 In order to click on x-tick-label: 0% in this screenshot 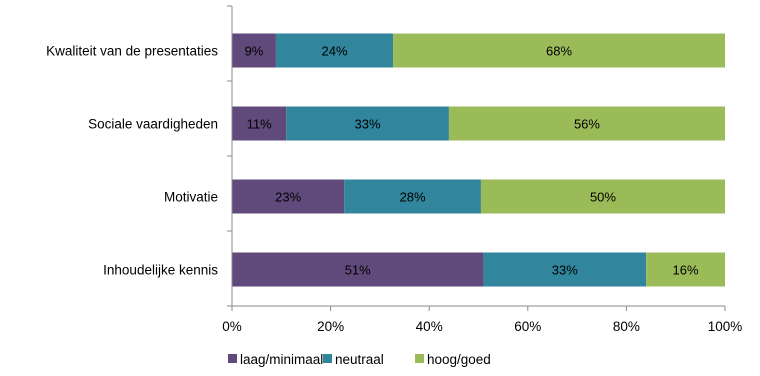, I will do `click(232, 326)`.